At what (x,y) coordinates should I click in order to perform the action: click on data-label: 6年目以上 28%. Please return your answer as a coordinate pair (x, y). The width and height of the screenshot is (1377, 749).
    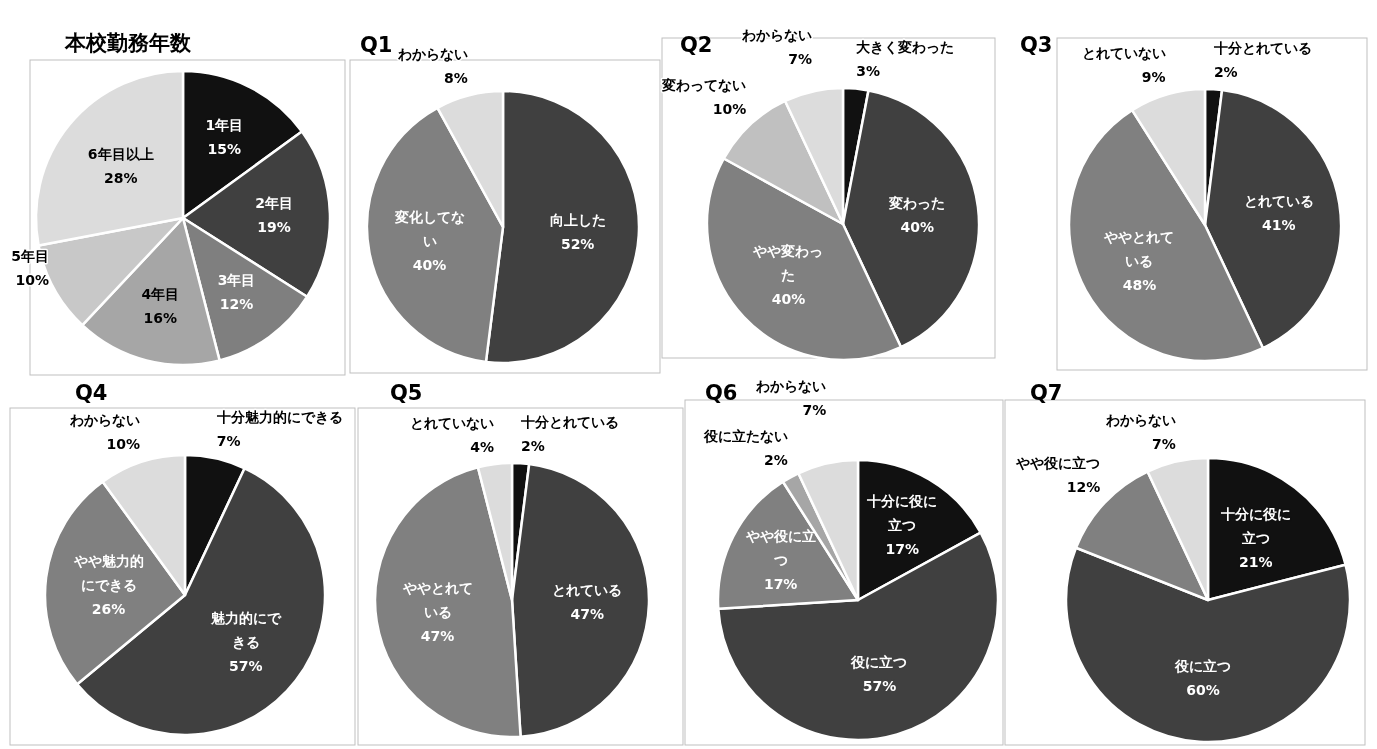
    Looking at the image, I should click on (120, 166).